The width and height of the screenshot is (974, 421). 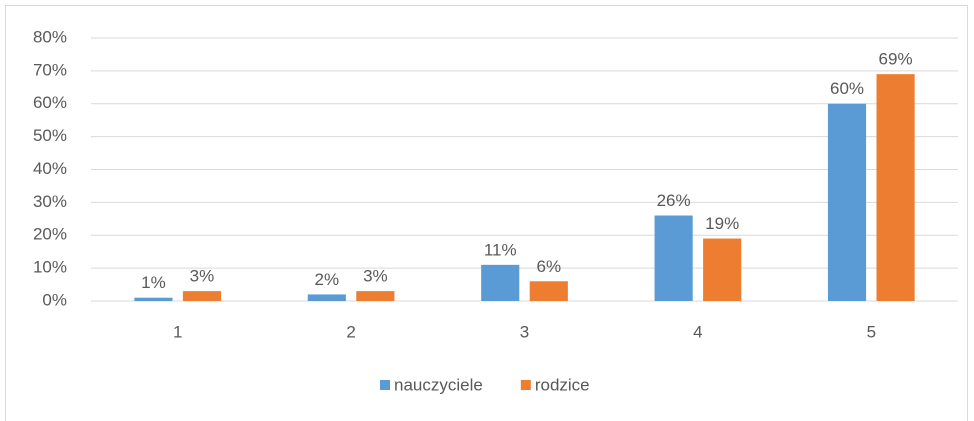 What do you see at coordinates (674, 200) in the screenshot?
I see `value-label: 26%` at bounding box center [674, 200].